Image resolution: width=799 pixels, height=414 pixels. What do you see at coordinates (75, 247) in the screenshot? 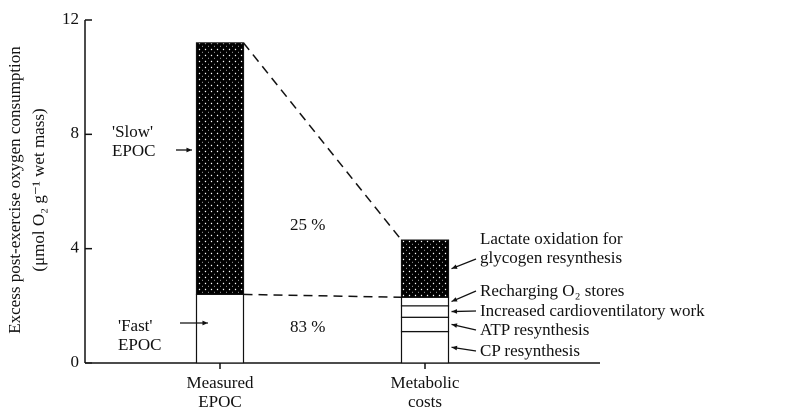
I see `y-tick-label: 4` at bounding box center [75, 247].